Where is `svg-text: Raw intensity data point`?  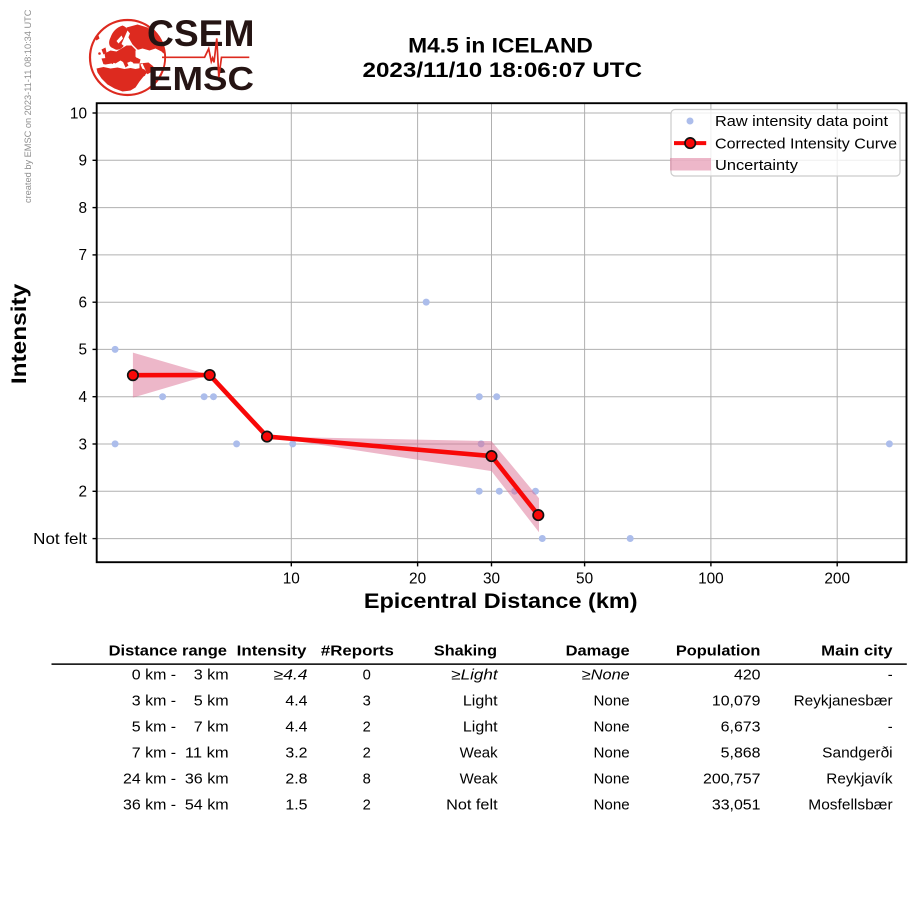 svg-text: Raw intensity data point is located at coordinates (802, 121).